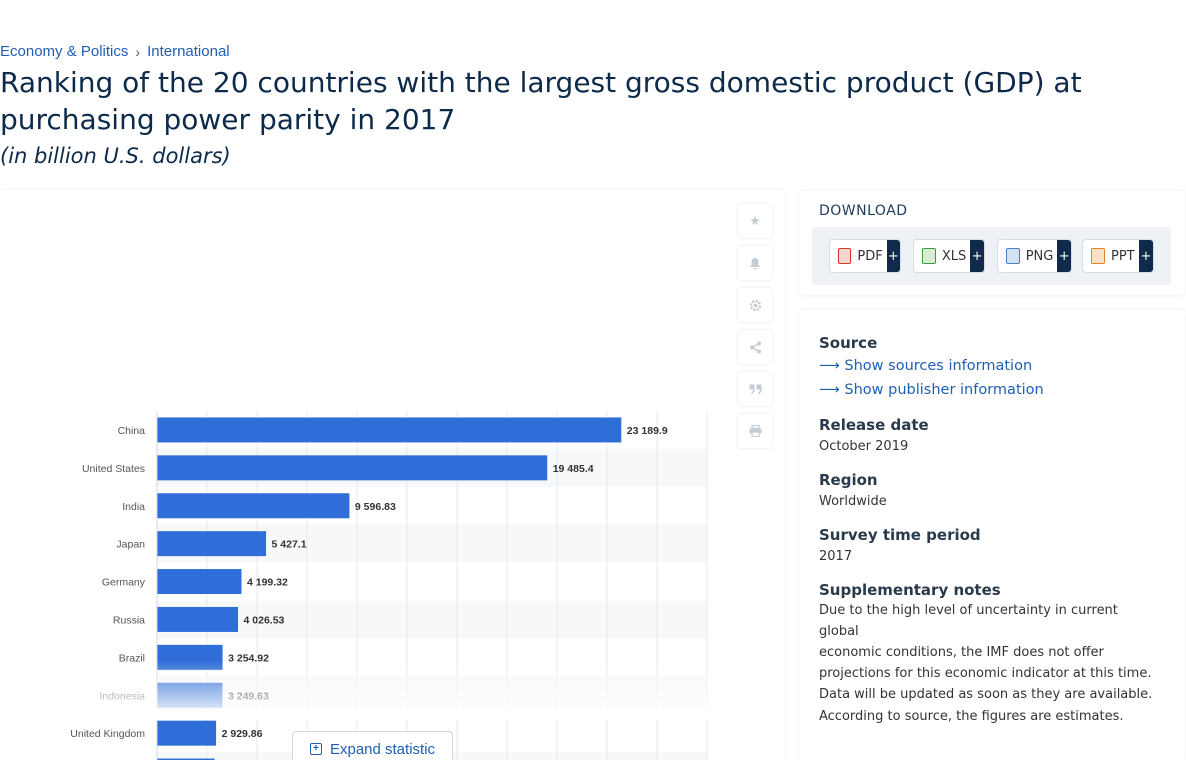 This screenshot has height=760, width=1186. Describe the element at coordinates (755, 389) in the screenshot. I see `quote-icon` at that location.